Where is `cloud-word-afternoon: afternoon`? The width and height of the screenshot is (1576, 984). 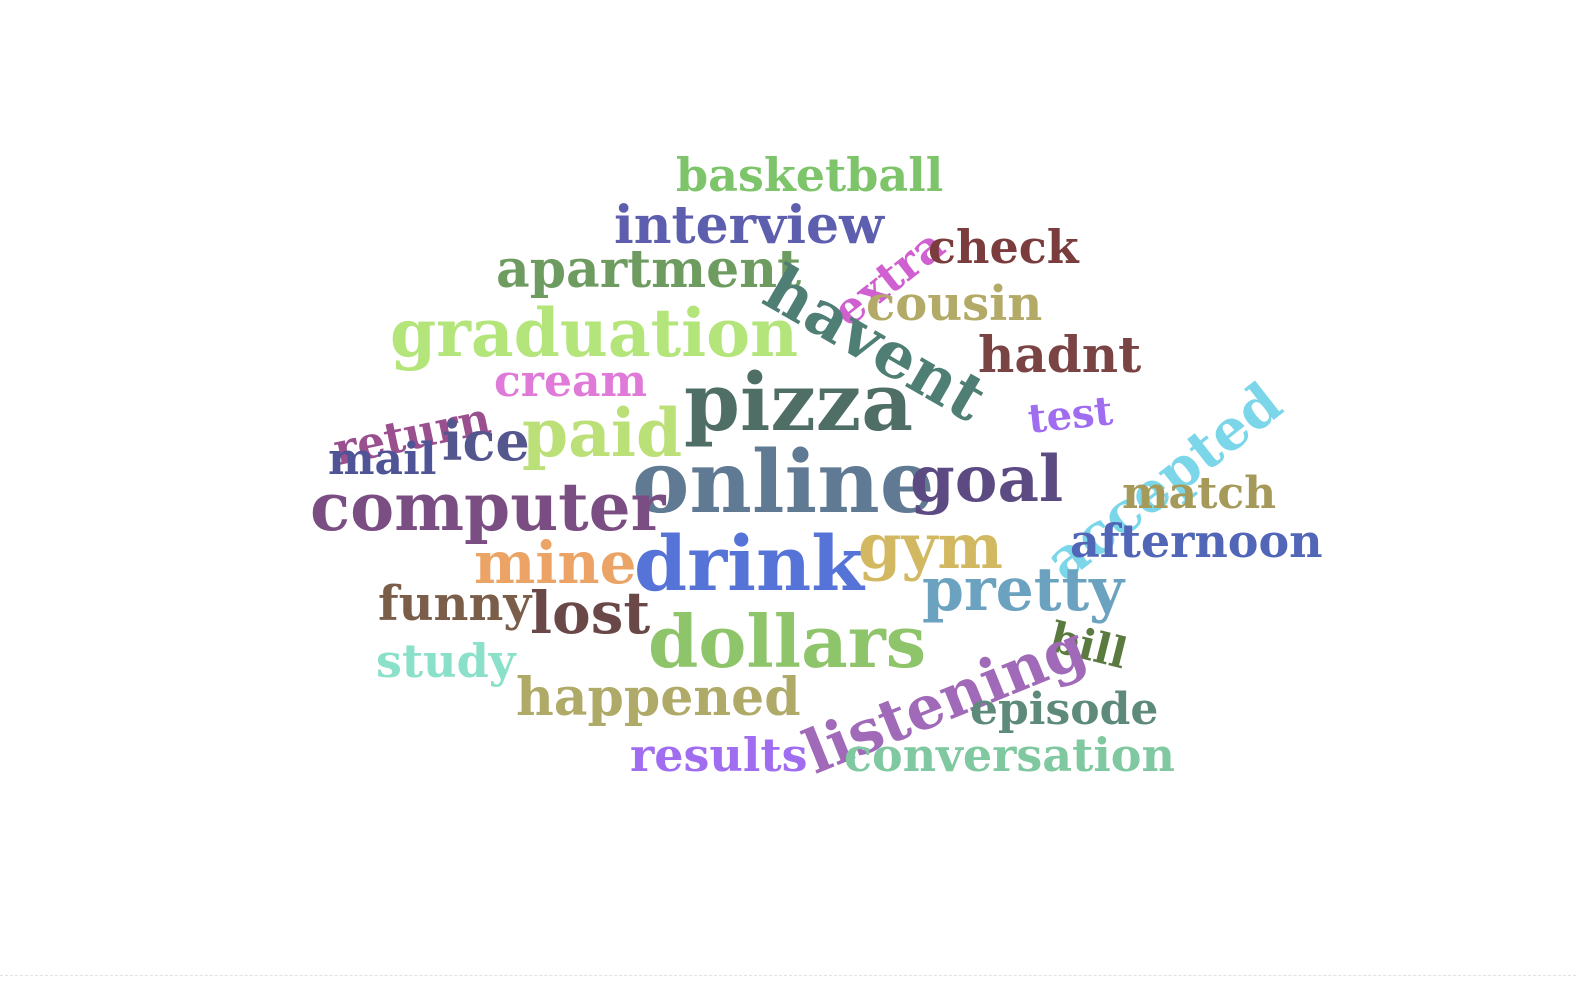 cloud-word-afternoon: afternoon is located at coordinates (1196, 541).